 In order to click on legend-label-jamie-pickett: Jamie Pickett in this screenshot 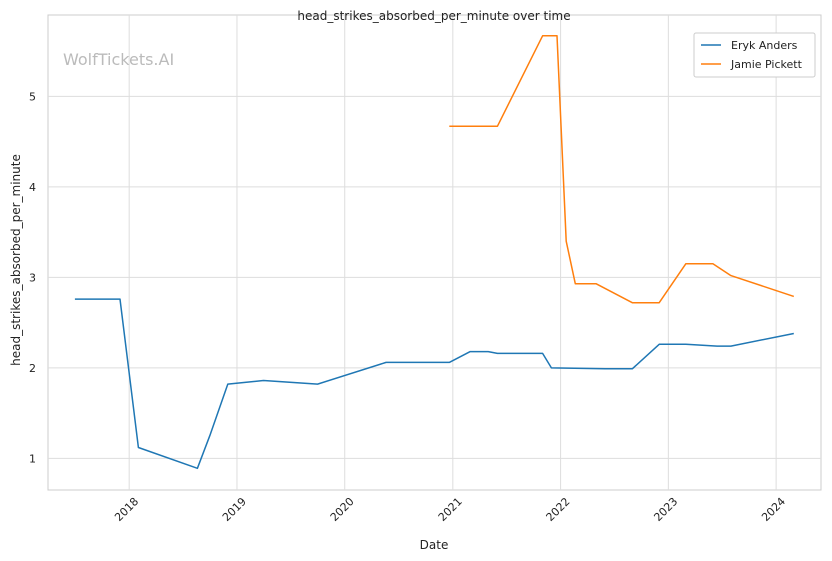, I will do `click(766, 64)`.